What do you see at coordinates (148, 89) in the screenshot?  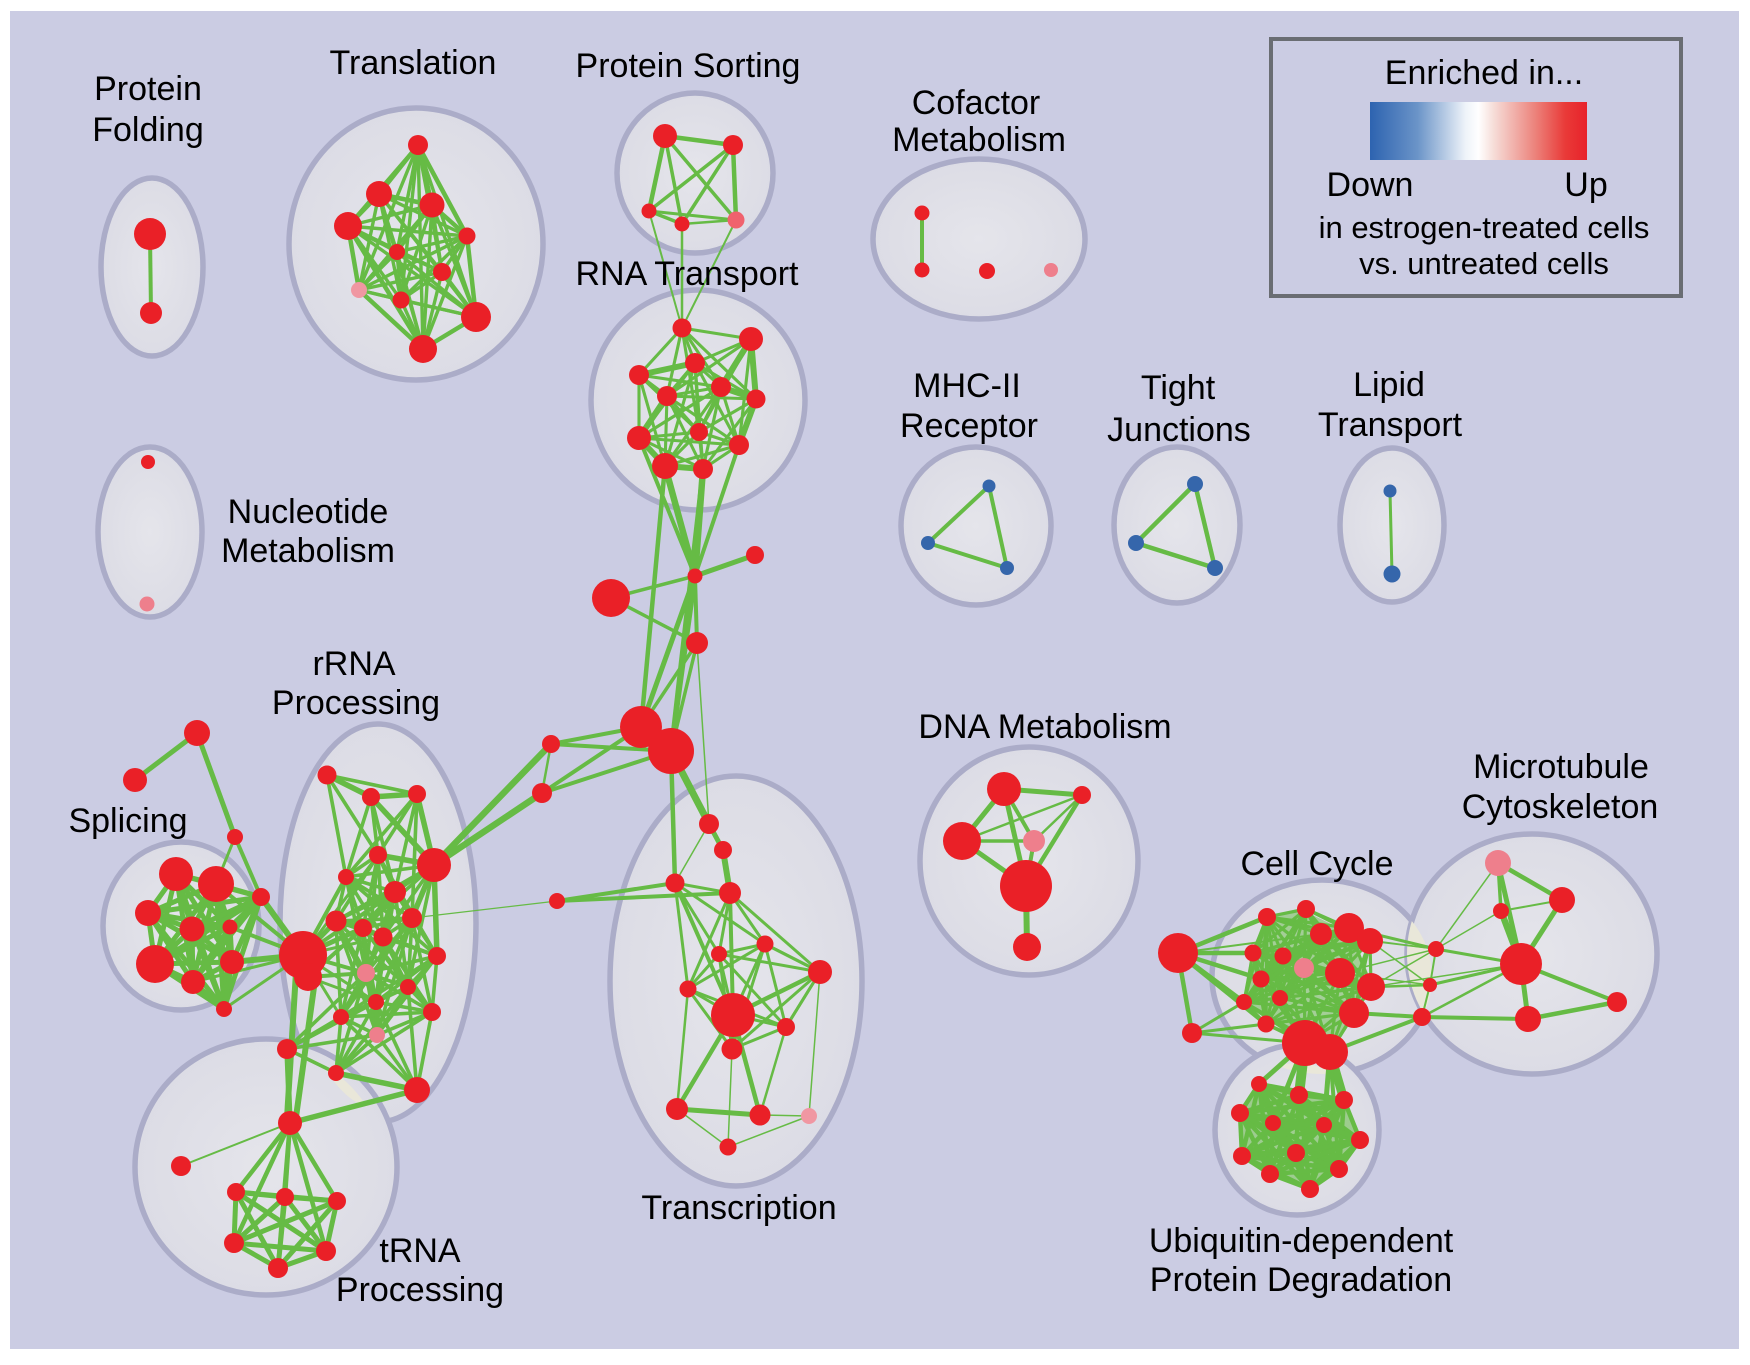 I see `svg-text: Protein` at bounding box center [148, 89].